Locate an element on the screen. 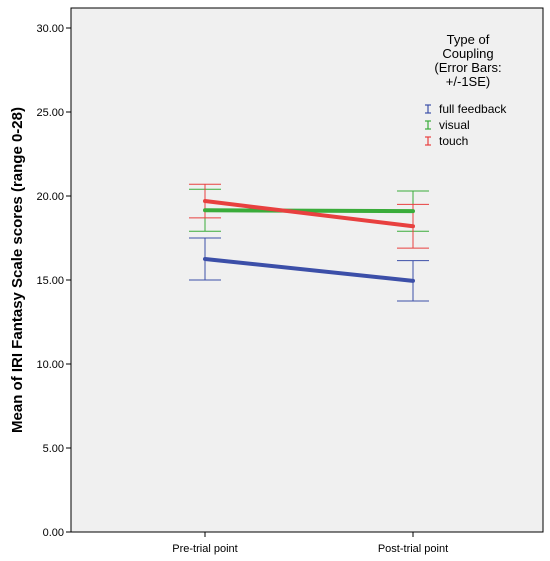  legend-item: full feedback is located at coordinates (466, 109).